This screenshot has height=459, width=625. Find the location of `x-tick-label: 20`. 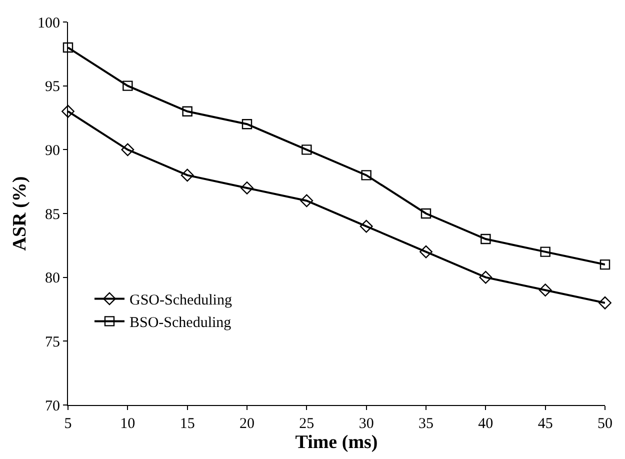

x-tick-label: 20 is located at coordinates (247, 424).